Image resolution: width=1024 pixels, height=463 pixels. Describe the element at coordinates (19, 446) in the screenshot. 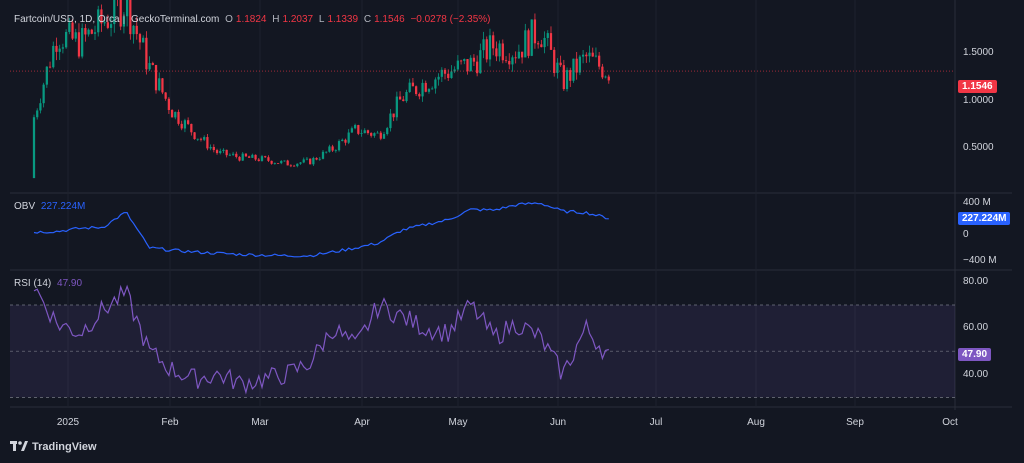

I see `tradingview-icon` at that location.